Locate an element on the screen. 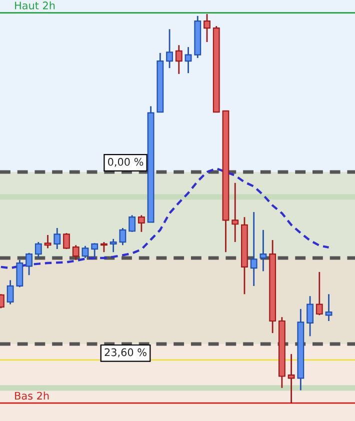 This screenshot has width=355, height=421. ref-line-label: Haut 2h is located at coordinates (35, 5).